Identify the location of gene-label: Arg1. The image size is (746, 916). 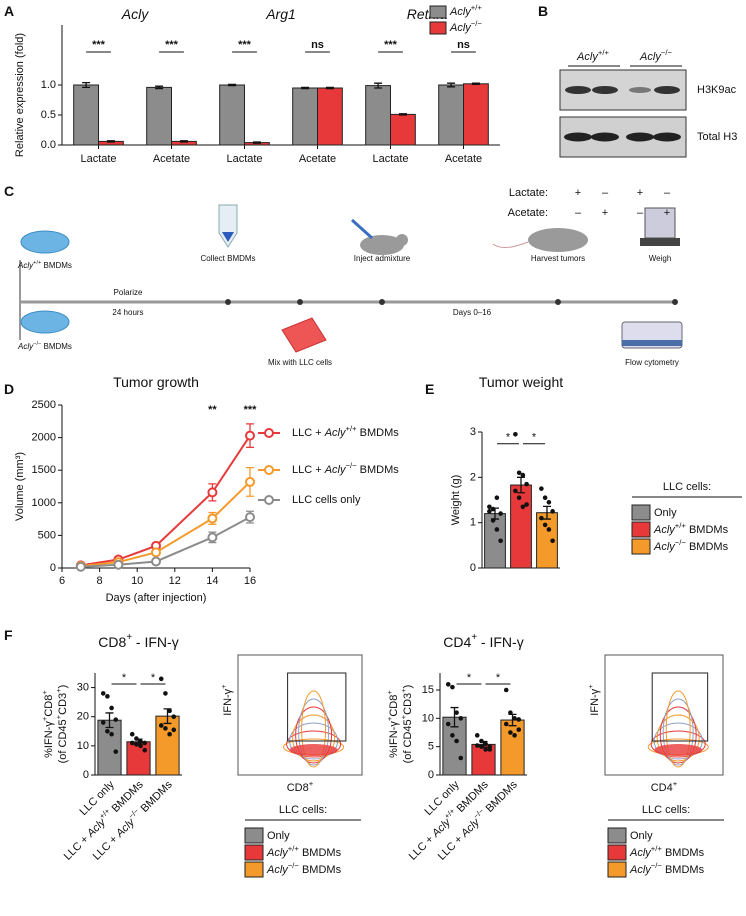
(280, 14).